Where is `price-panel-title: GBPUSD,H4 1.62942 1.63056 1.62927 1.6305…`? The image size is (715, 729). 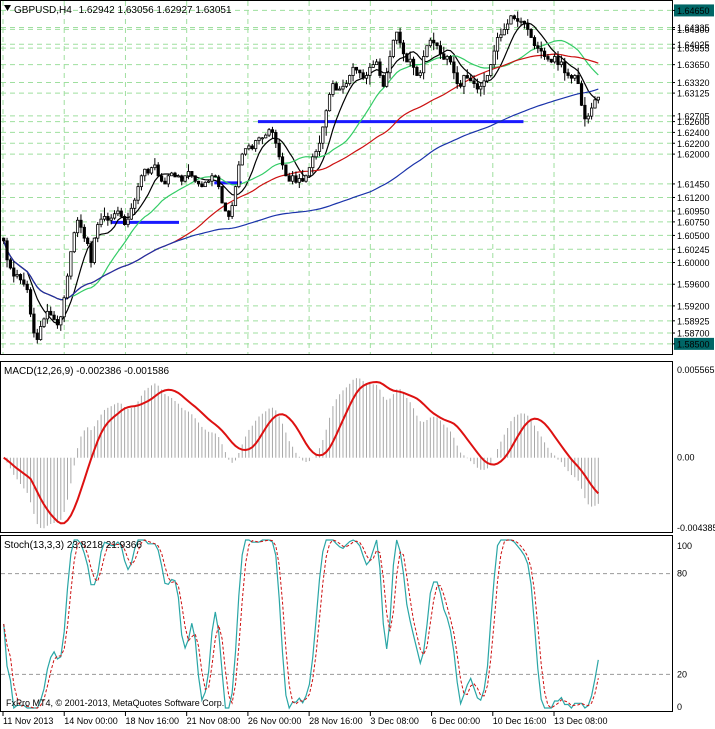
price-panel-title: GBPUSD,H4 1.62942 1.63056 1.62927 1.6305… is located at coordinates (123, 10).